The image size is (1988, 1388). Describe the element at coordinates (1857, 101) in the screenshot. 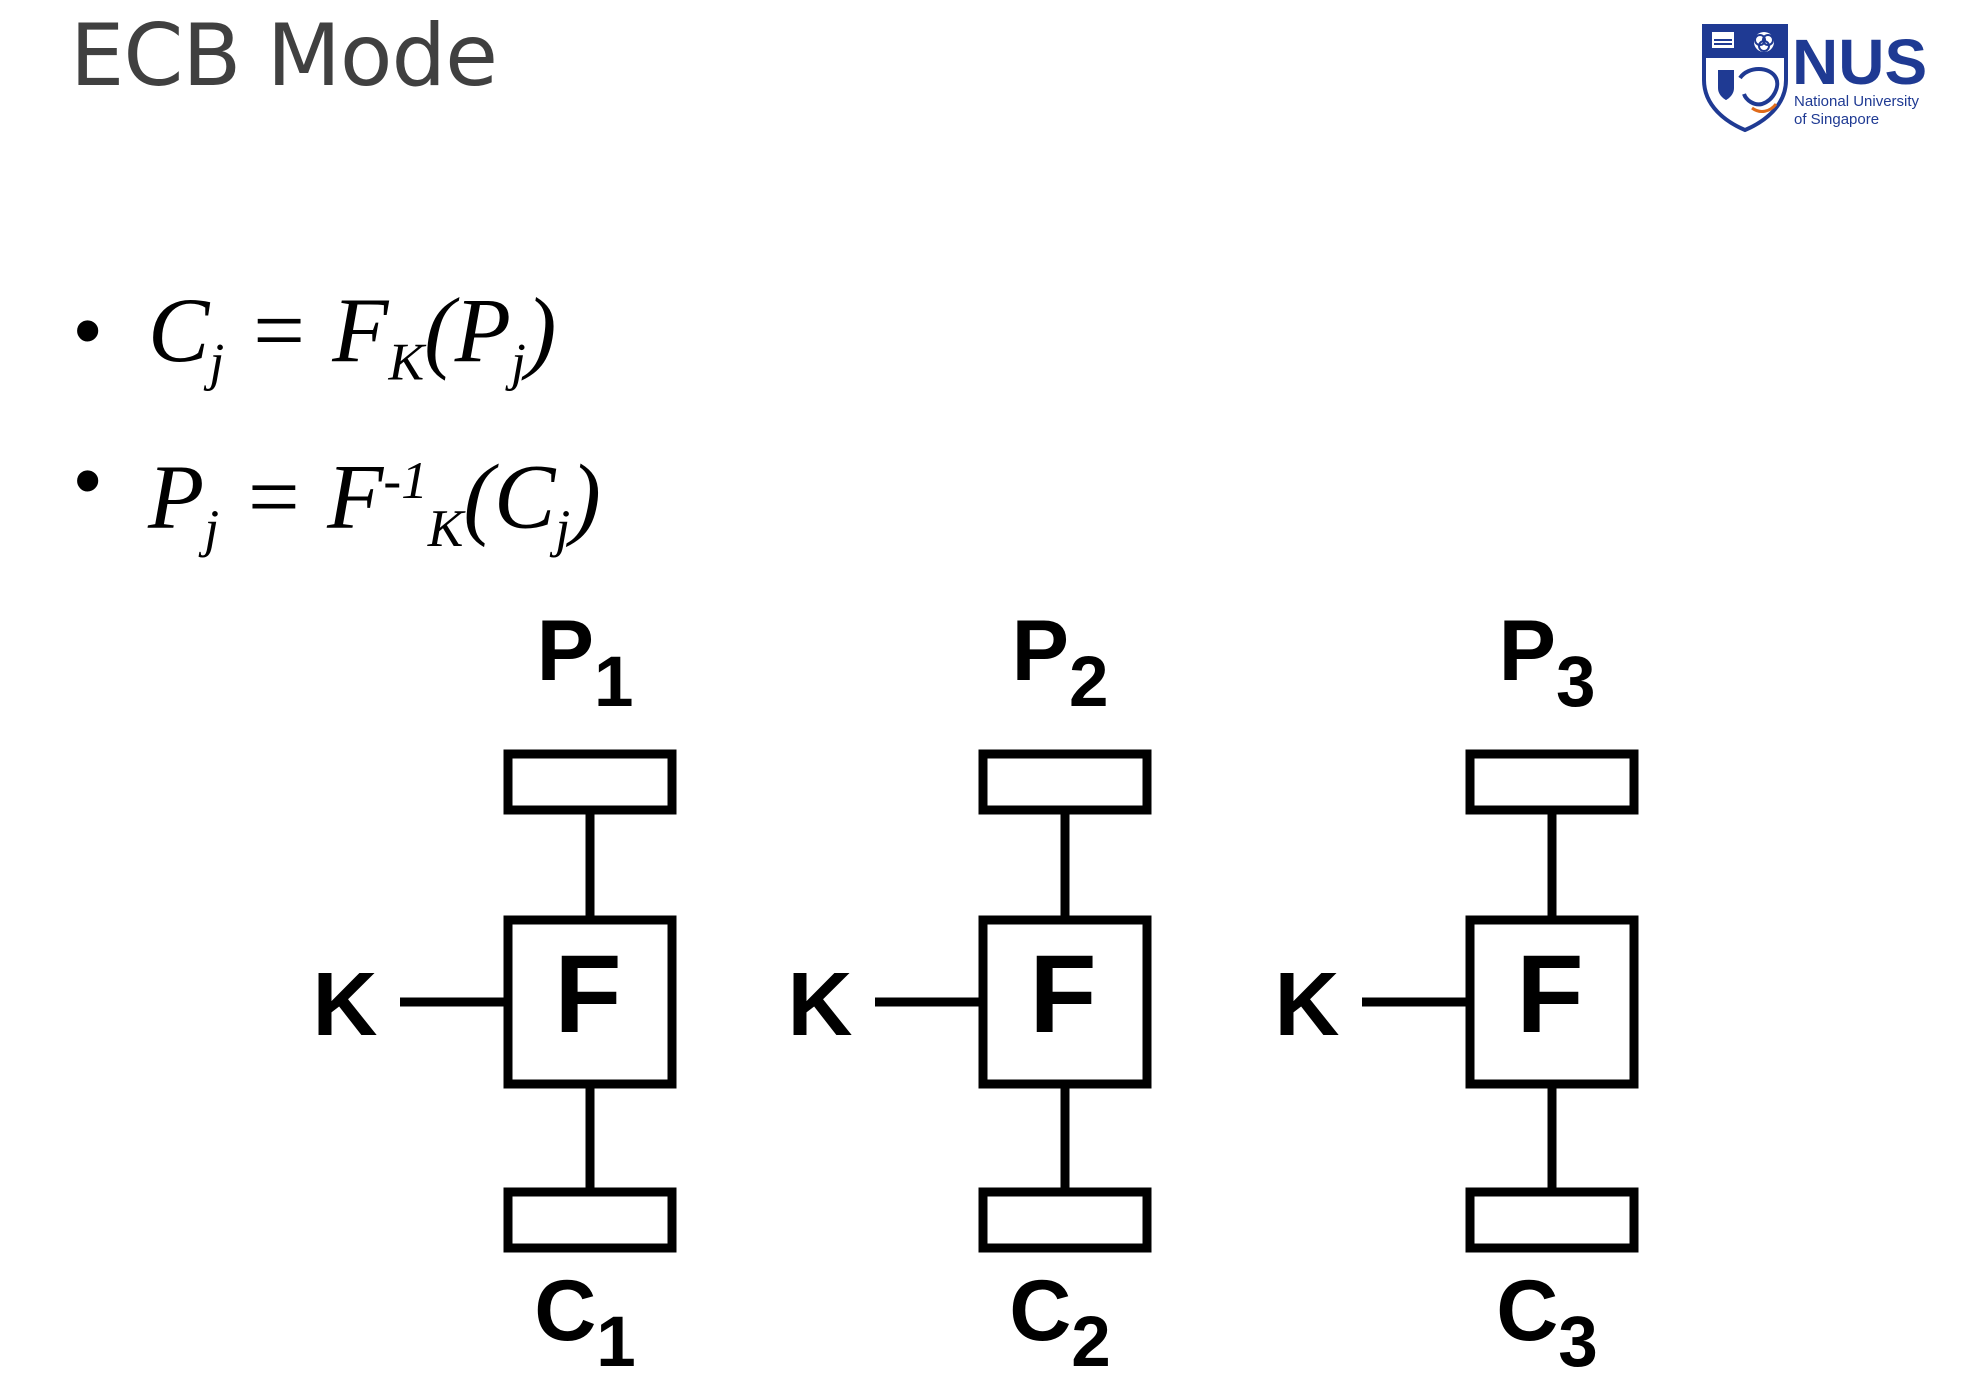

I see `logo-line-1: National University` at that location.